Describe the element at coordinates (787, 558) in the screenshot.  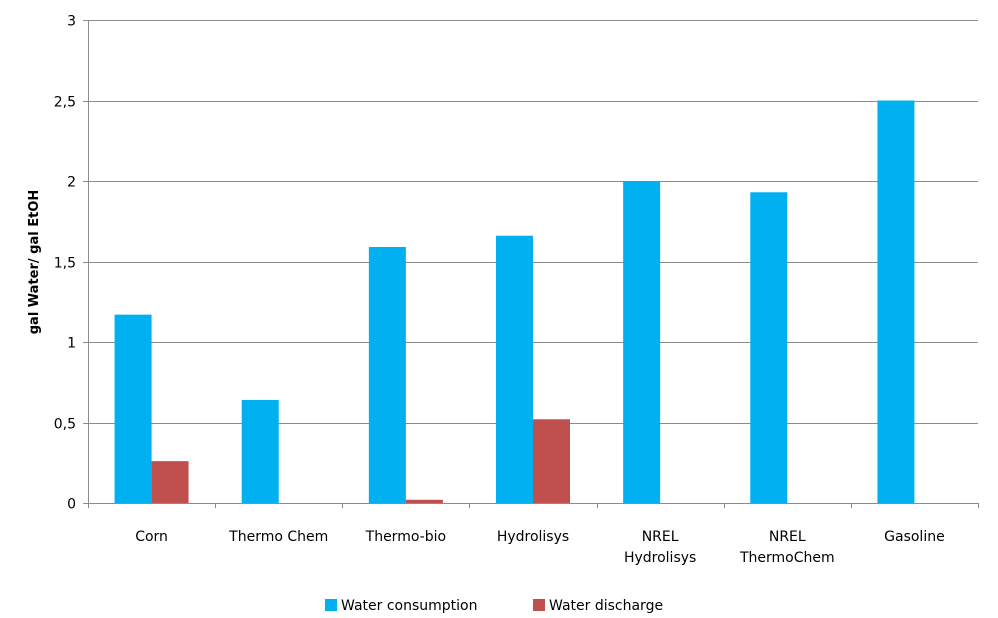
I see `x-tick-label: ThermoChem` at that location.